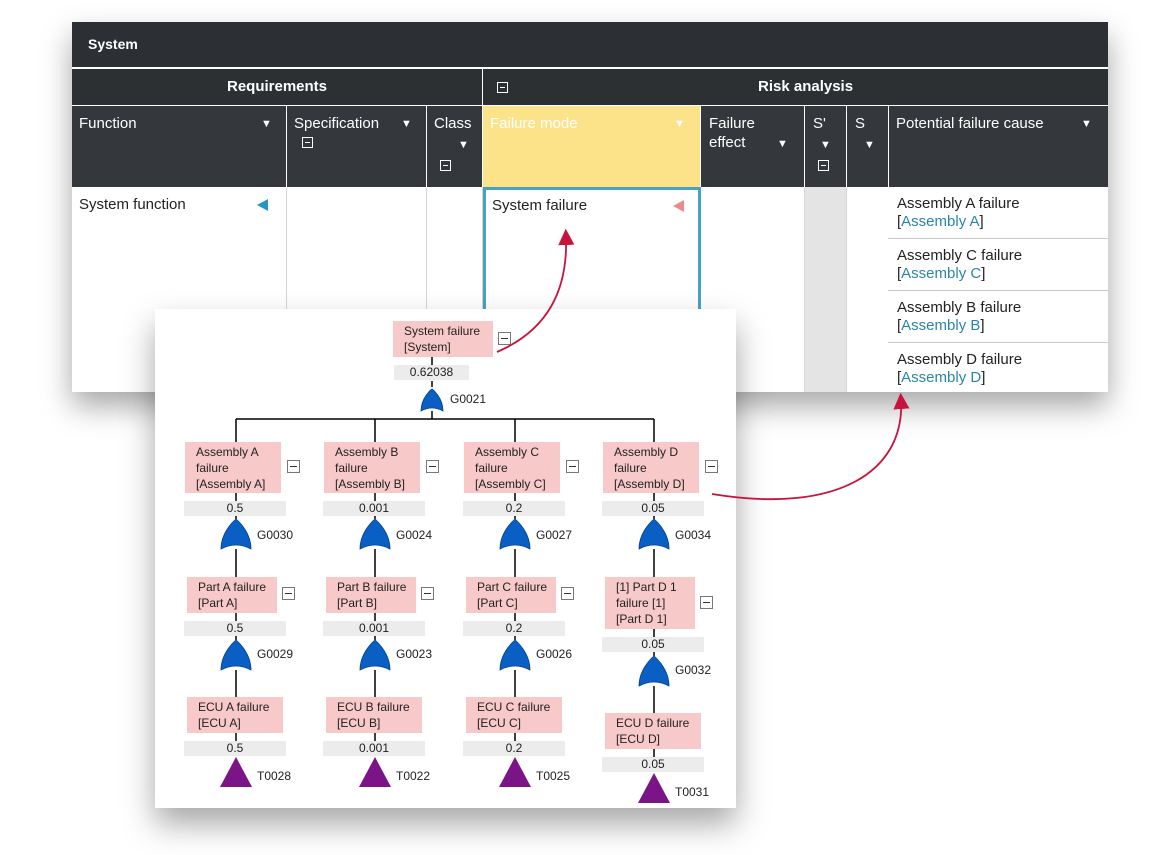 The image size is (1162, 855). I want to click on column-header-s: S ▼, so click(867, 146).